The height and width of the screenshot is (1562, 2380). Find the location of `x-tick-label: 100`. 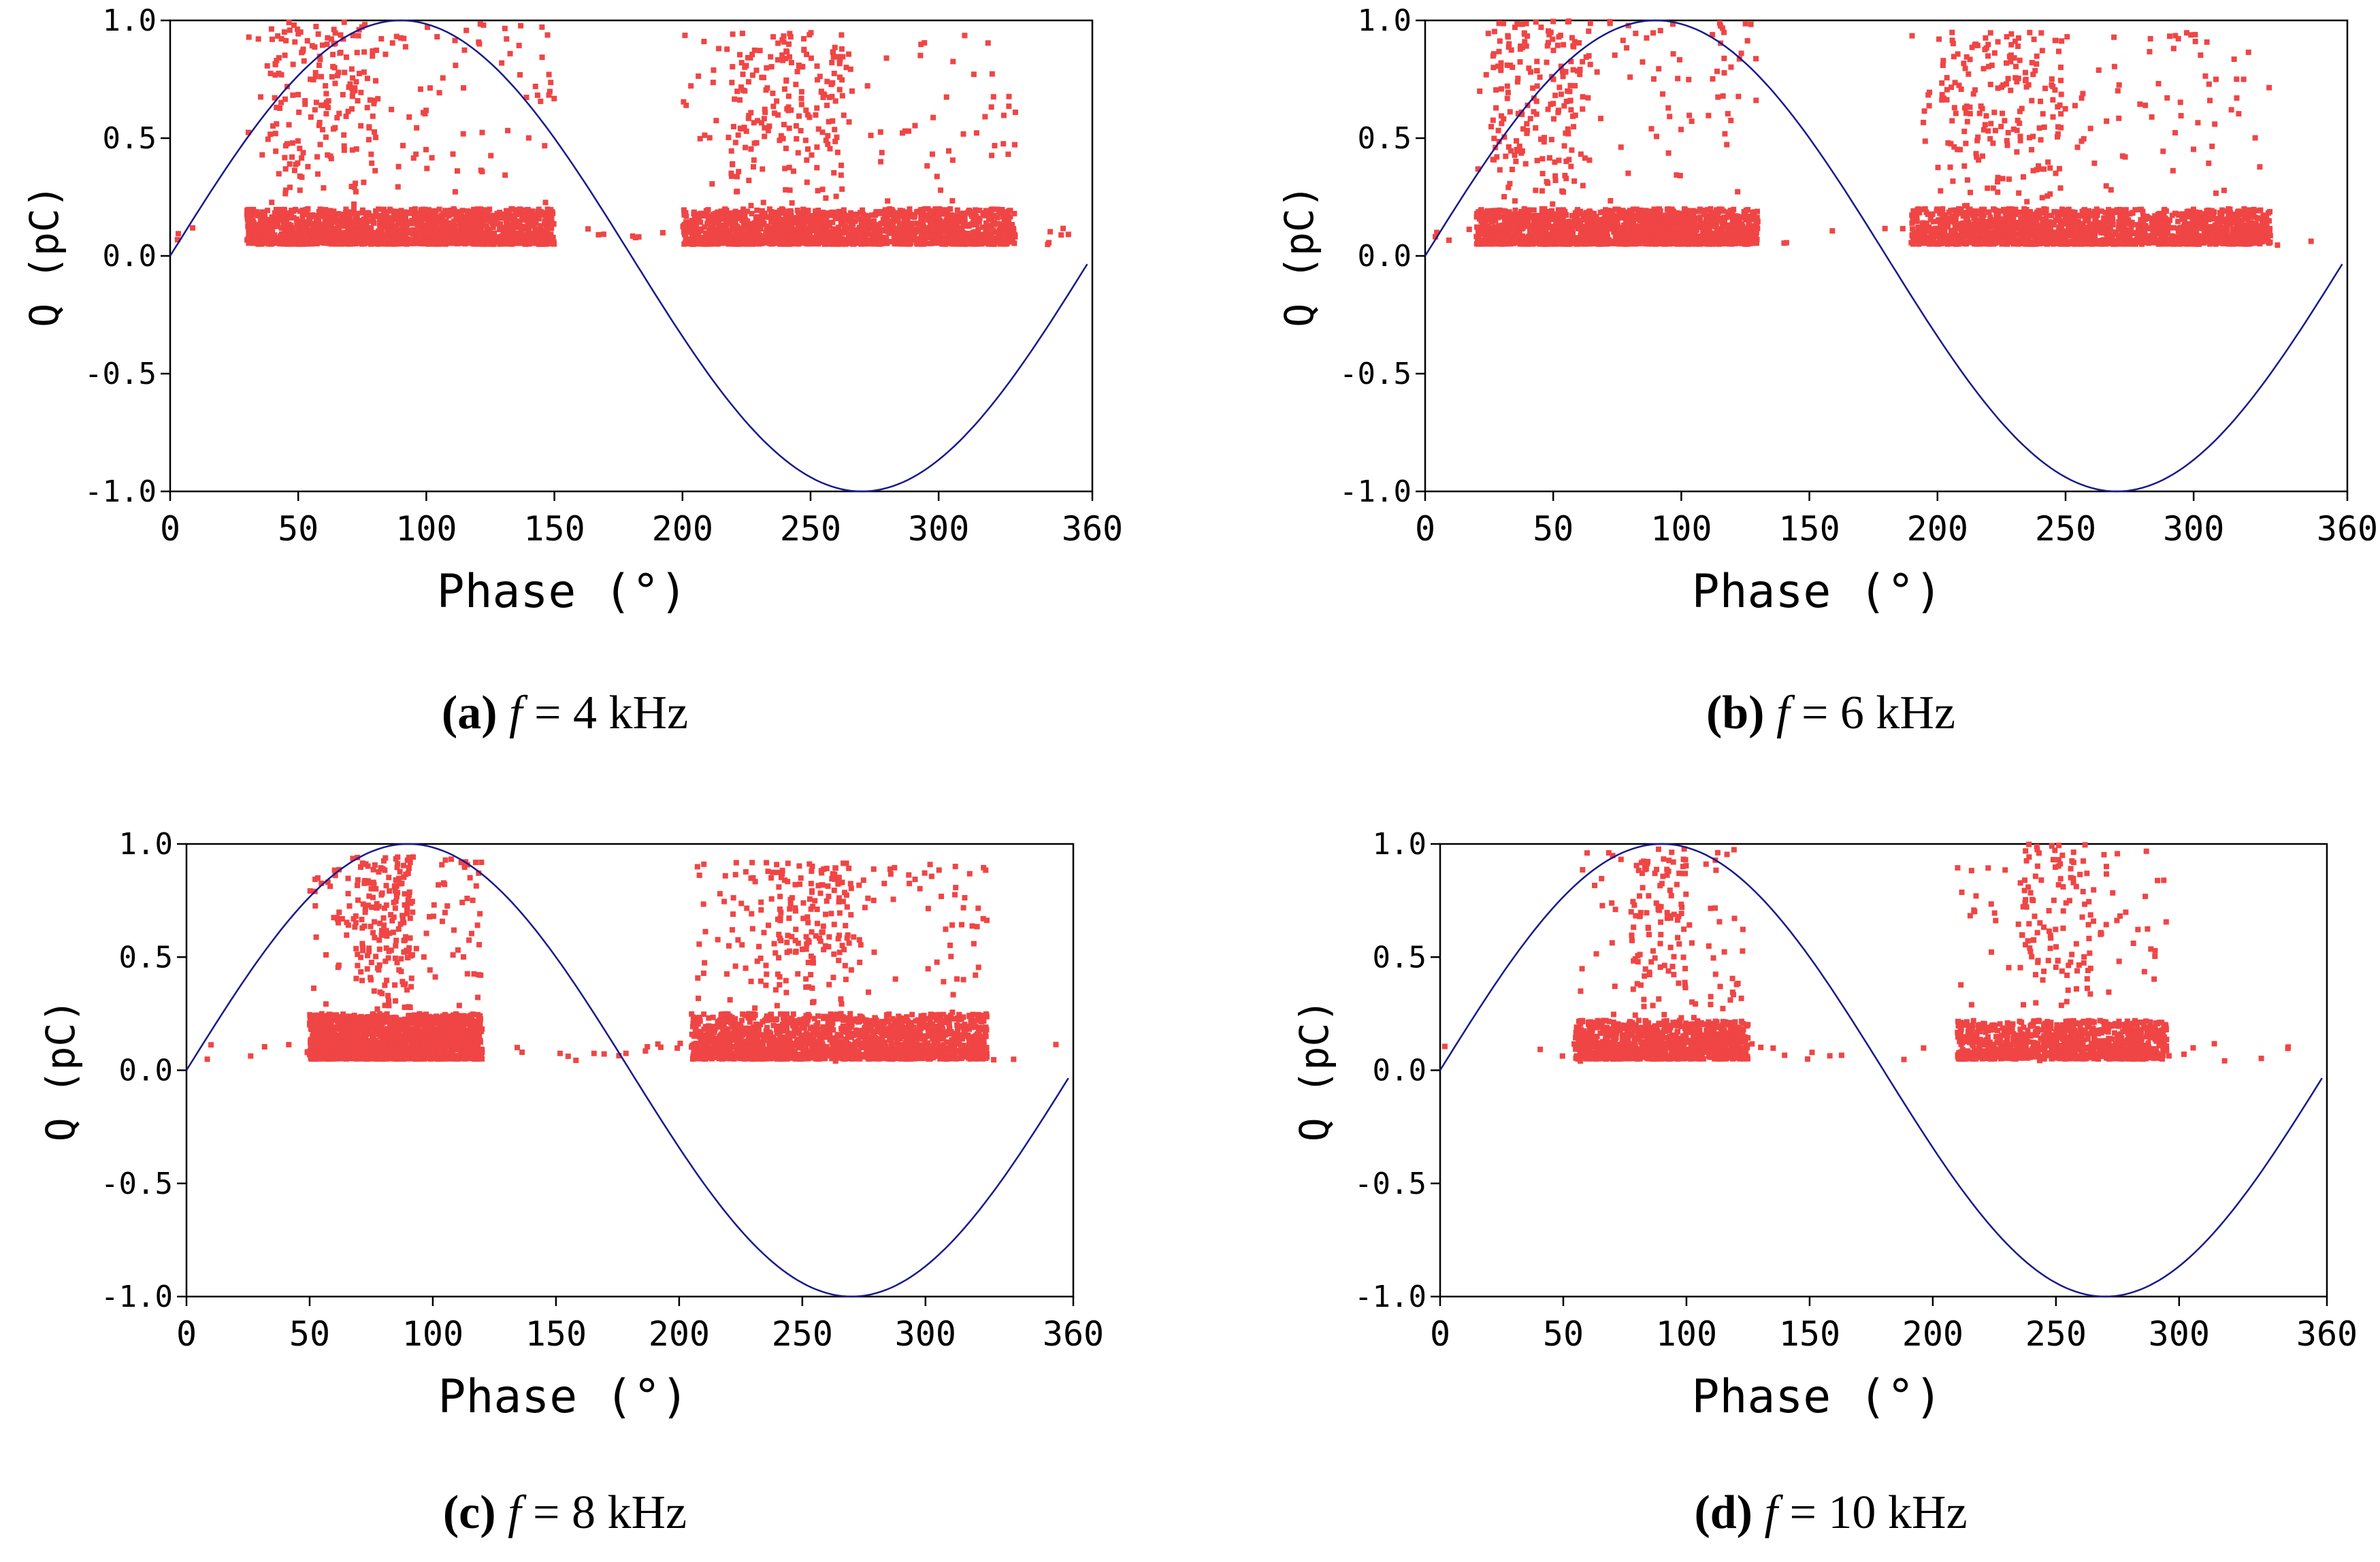

x-tick-label: 100 is located at coordinates (1681, 529).